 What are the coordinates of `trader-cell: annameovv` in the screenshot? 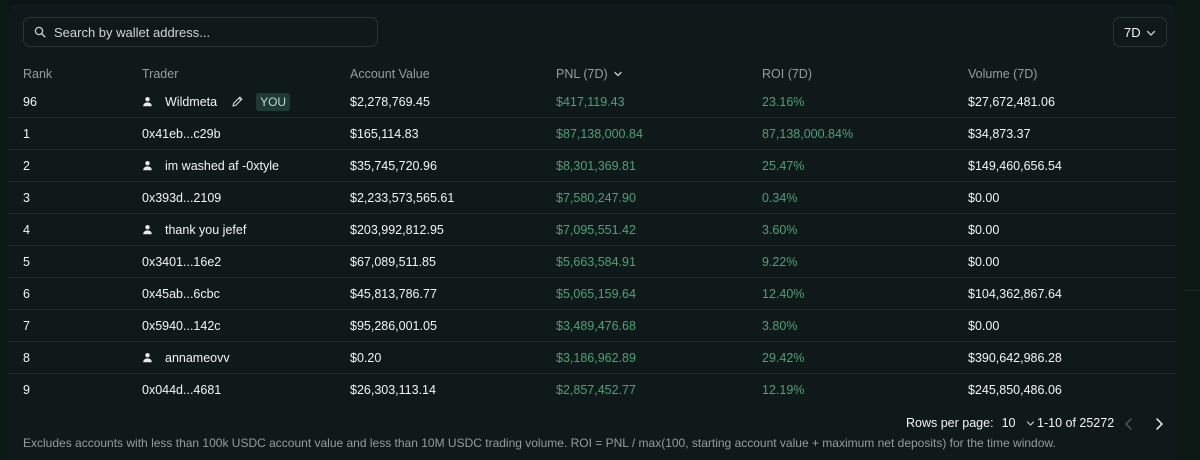 It's located at (186, 357).